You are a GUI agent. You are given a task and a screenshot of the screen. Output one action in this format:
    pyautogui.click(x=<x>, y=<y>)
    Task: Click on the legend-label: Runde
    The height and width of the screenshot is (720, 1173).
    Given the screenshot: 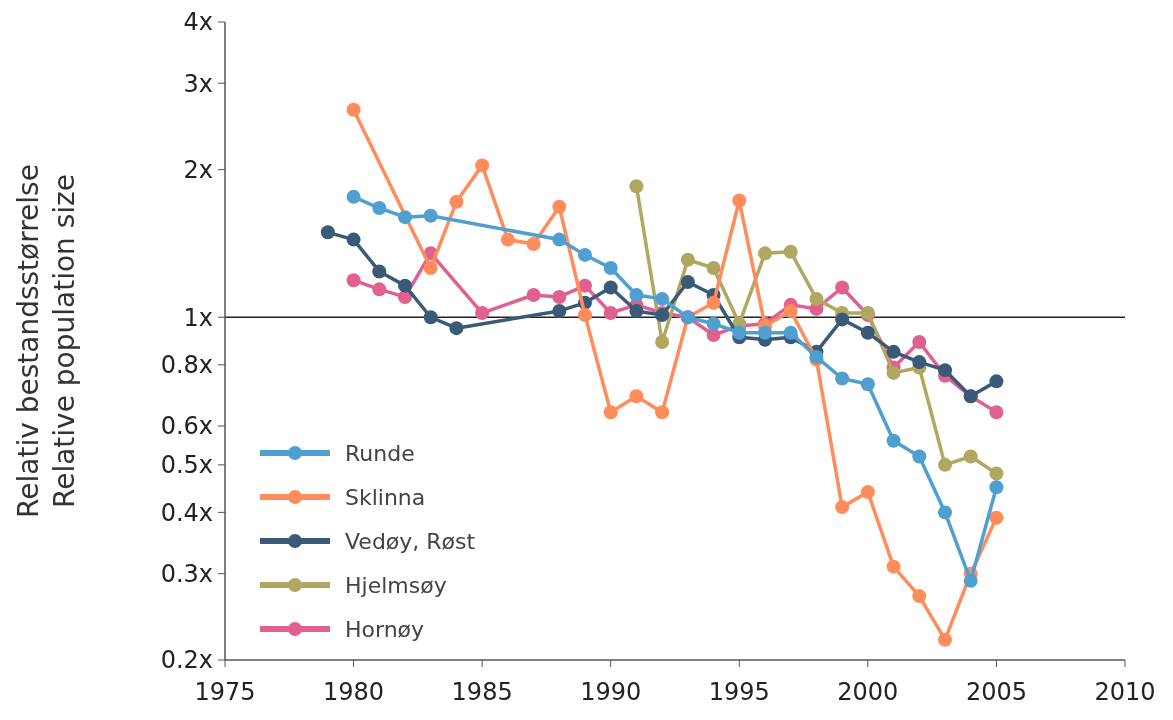 What is the action you would take?
    pyautogui.click(x=380, y=453)
    